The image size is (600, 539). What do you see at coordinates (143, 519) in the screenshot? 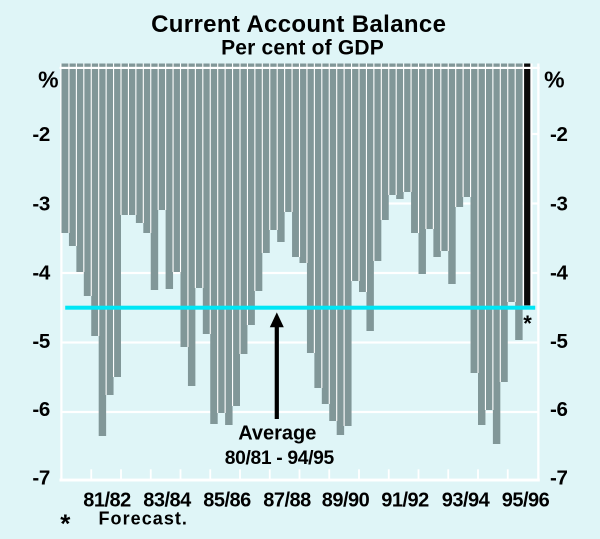
I see `svg-text: Forecast.` at bounding box center [143, 519].